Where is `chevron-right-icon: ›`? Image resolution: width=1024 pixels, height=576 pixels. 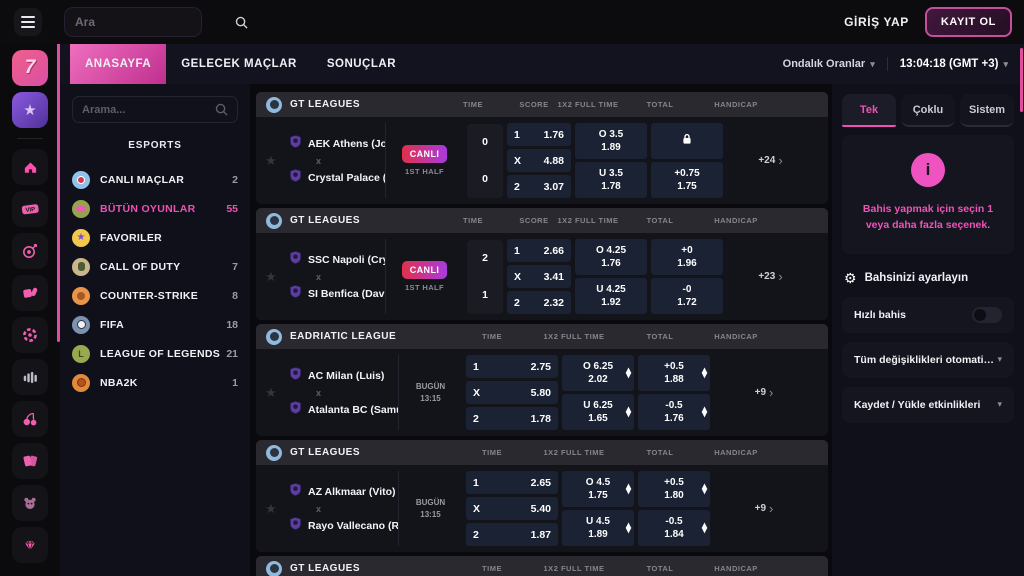 chevron-right-icon: › is located at coordinates (780, 160).